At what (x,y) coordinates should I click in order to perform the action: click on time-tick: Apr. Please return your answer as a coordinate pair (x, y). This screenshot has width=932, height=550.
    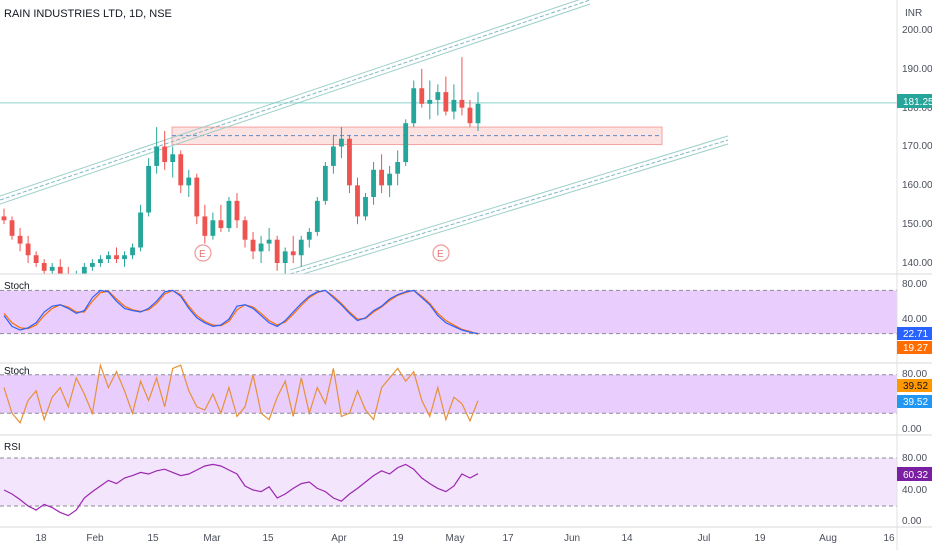
    Looking at the image, I should click on (339, 538).